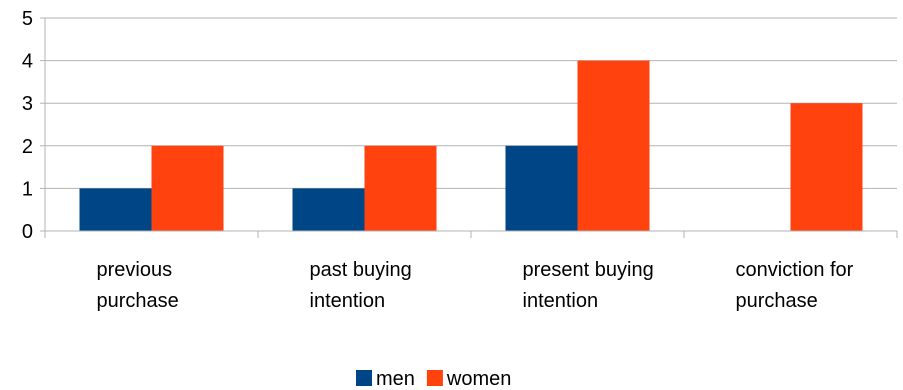  Describe the element at coordinates (27, 147) in the screenshot. I see `y-tick-label: 2` at that location.